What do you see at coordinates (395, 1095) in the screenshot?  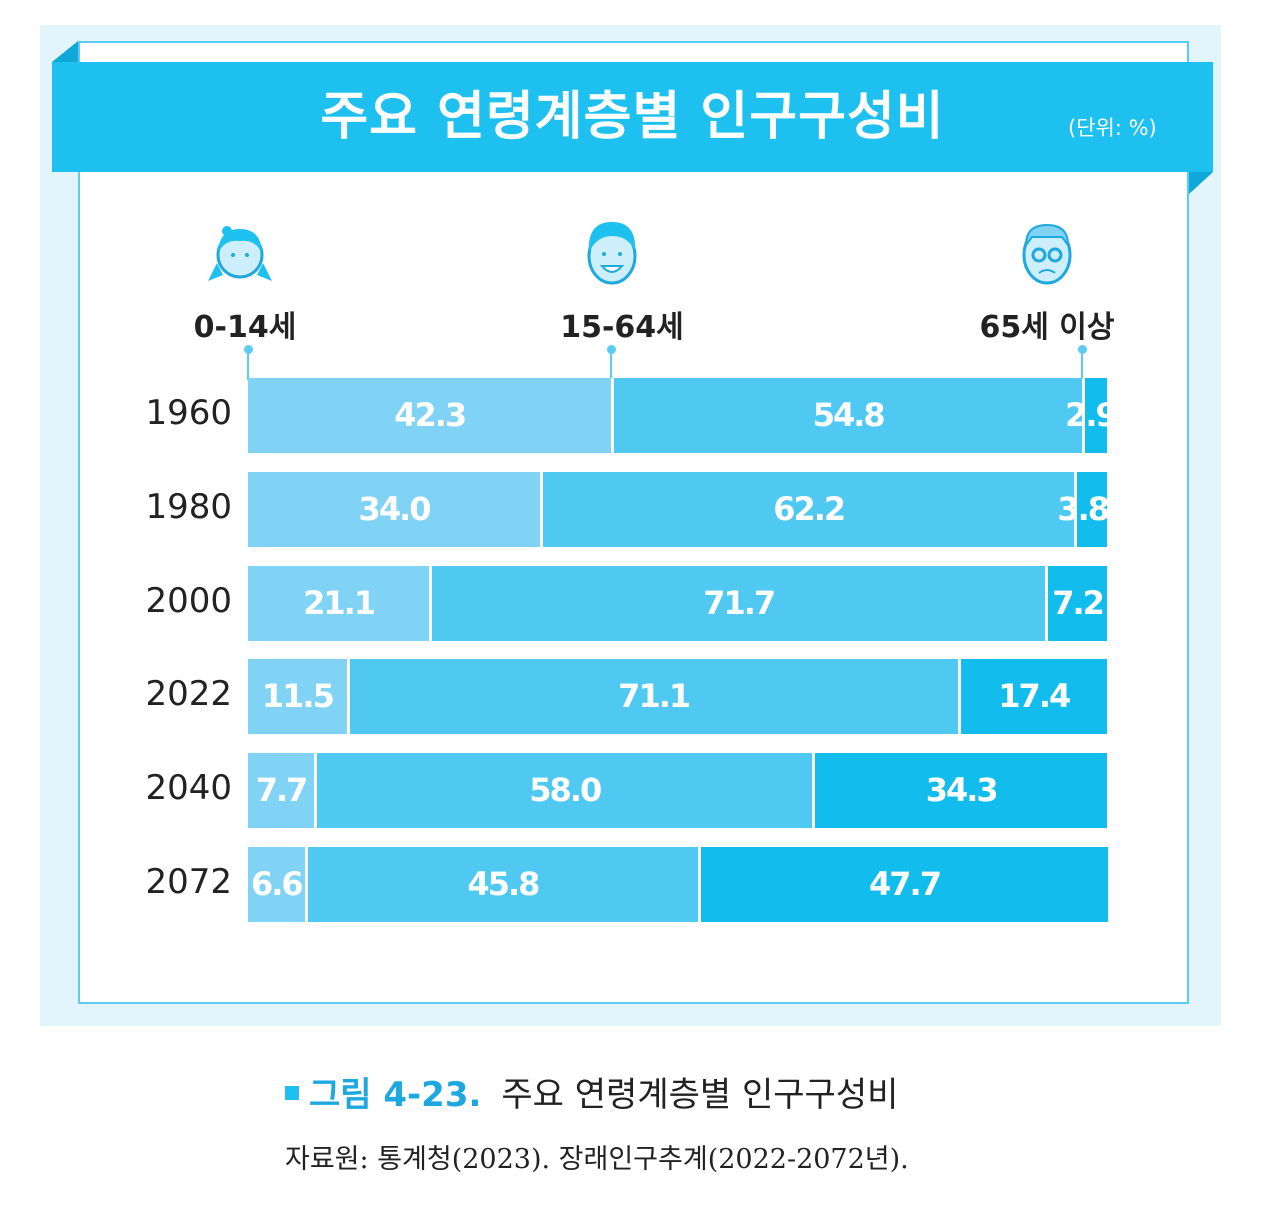 I see `figure-number: 그림 4-23.` at bounding box center [395, 1095].